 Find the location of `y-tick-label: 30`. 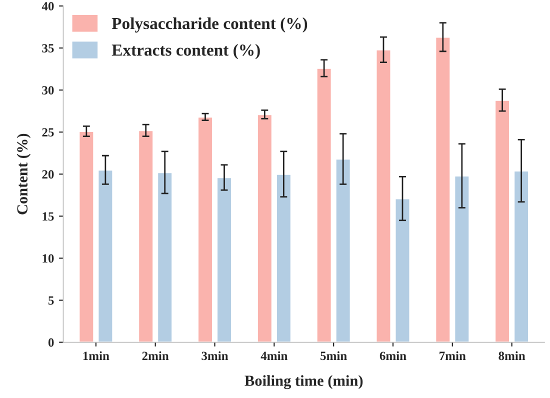

y-tick-label: 30 is located at coordinates (48, 90).